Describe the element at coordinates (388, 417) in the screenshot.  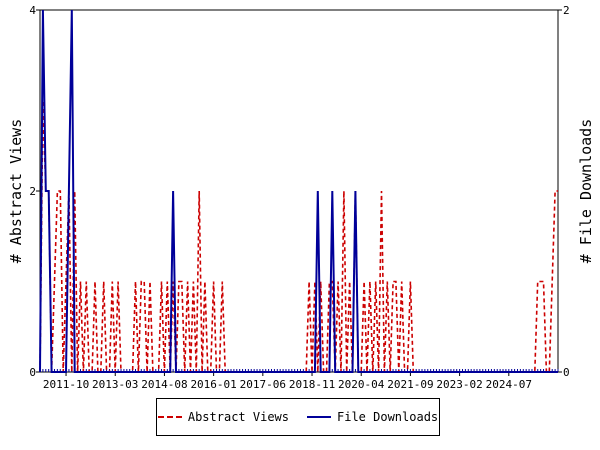
I see `legend-label-file-downloads: File Downloads` at that location.